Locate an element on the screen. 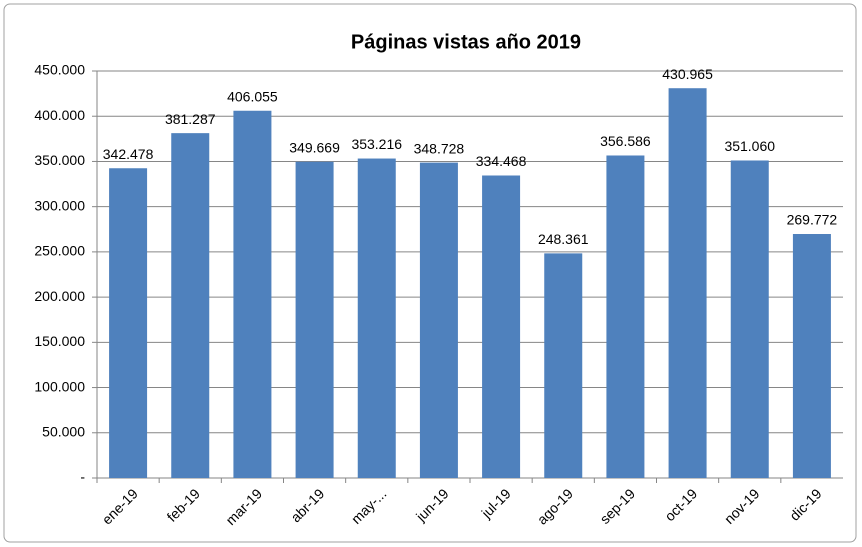  y-tick-label: - is located at coordinates (82, 477).